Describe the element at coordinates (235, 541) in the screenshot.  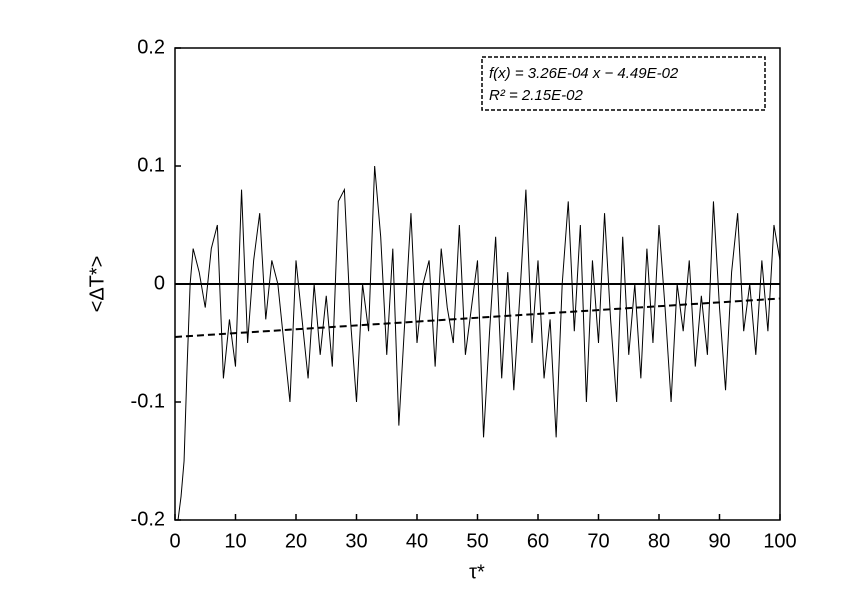
I see `x-tick-label: 10` at that location.